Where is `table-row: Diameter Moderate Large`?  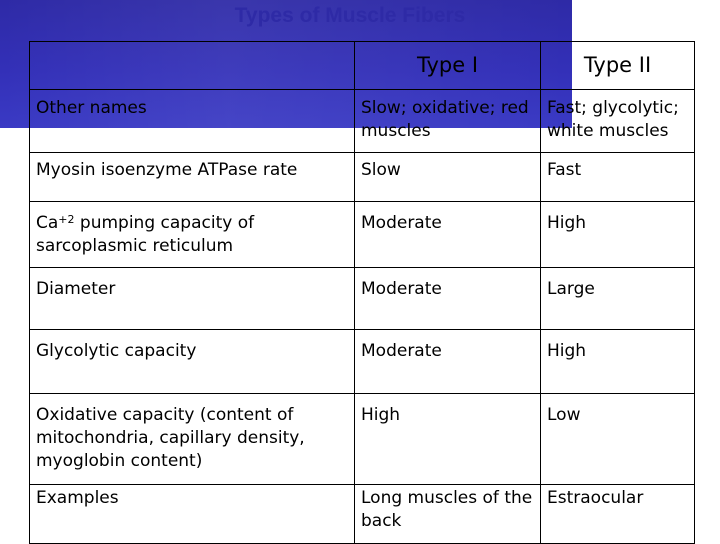
table-row: Diameter Moderate Large is located at coordinates (362, 298).